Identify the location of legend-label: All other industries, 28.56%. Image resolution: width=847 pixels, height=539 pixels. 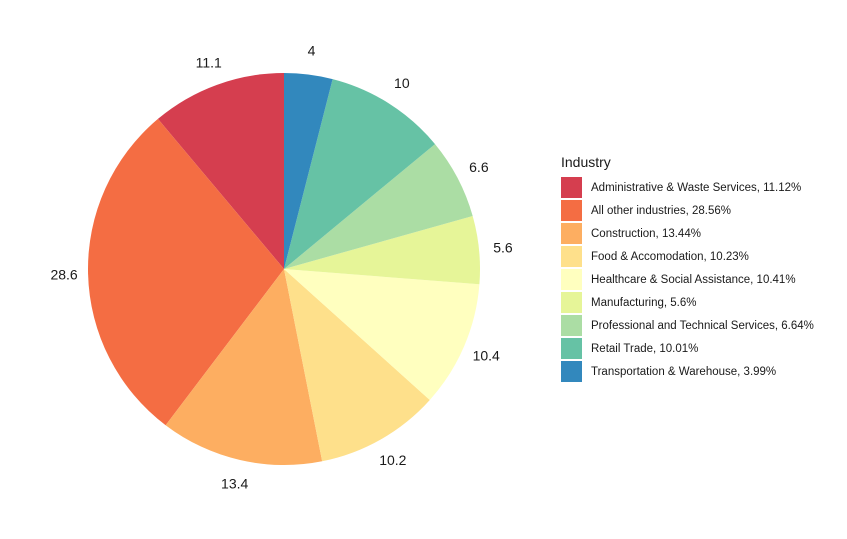
(661, 210).